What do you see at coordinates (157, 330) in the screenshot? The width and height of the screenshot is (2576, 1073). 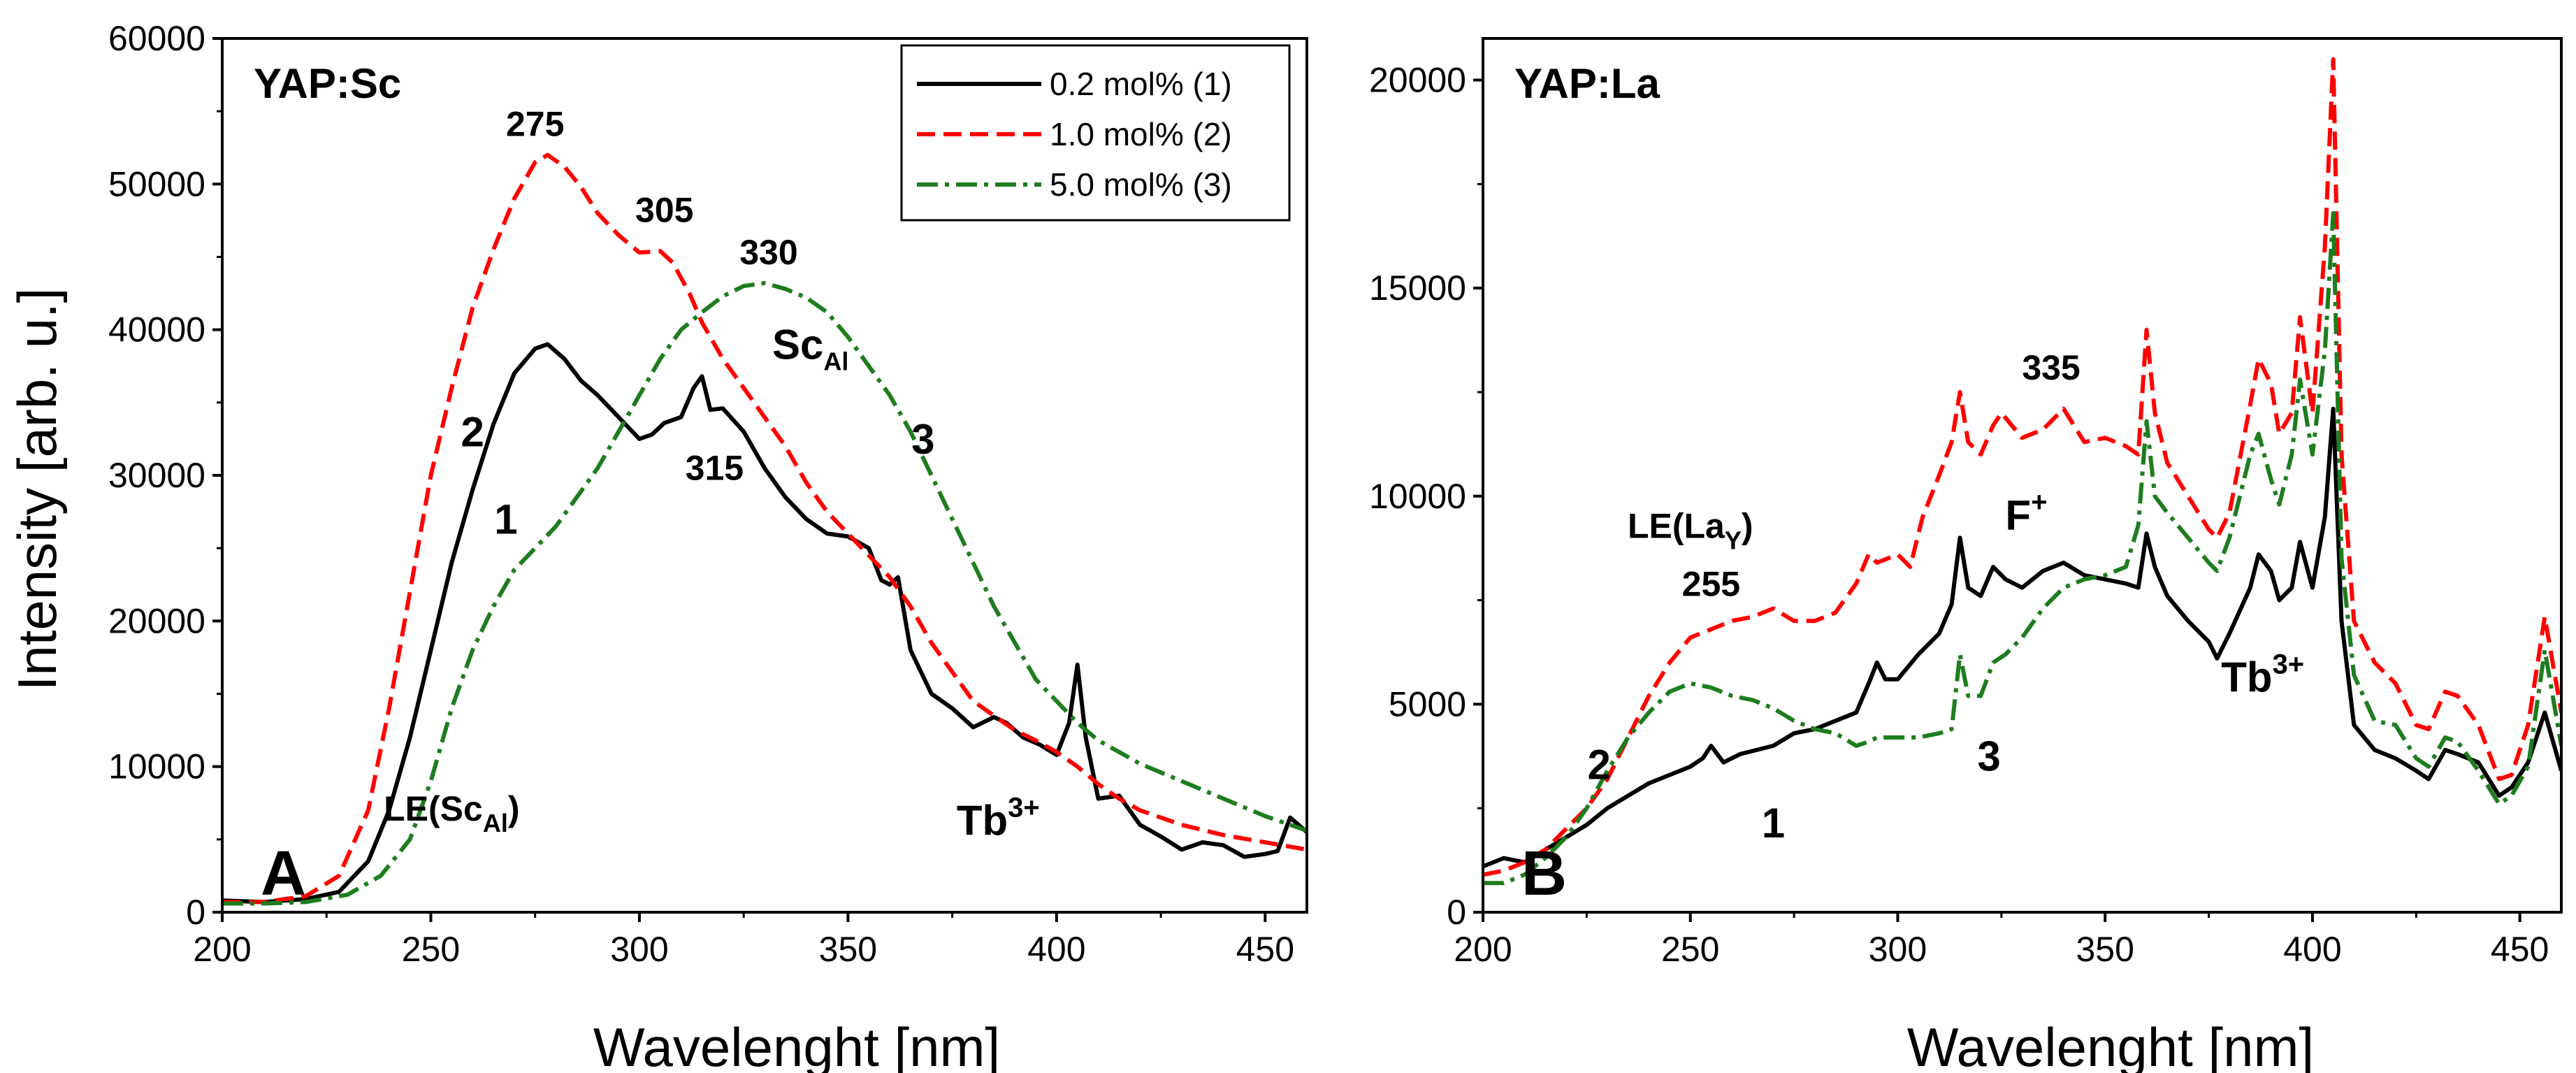 I see `chart-a-y-tick-label: 40000` at bounding box center [157, 330].